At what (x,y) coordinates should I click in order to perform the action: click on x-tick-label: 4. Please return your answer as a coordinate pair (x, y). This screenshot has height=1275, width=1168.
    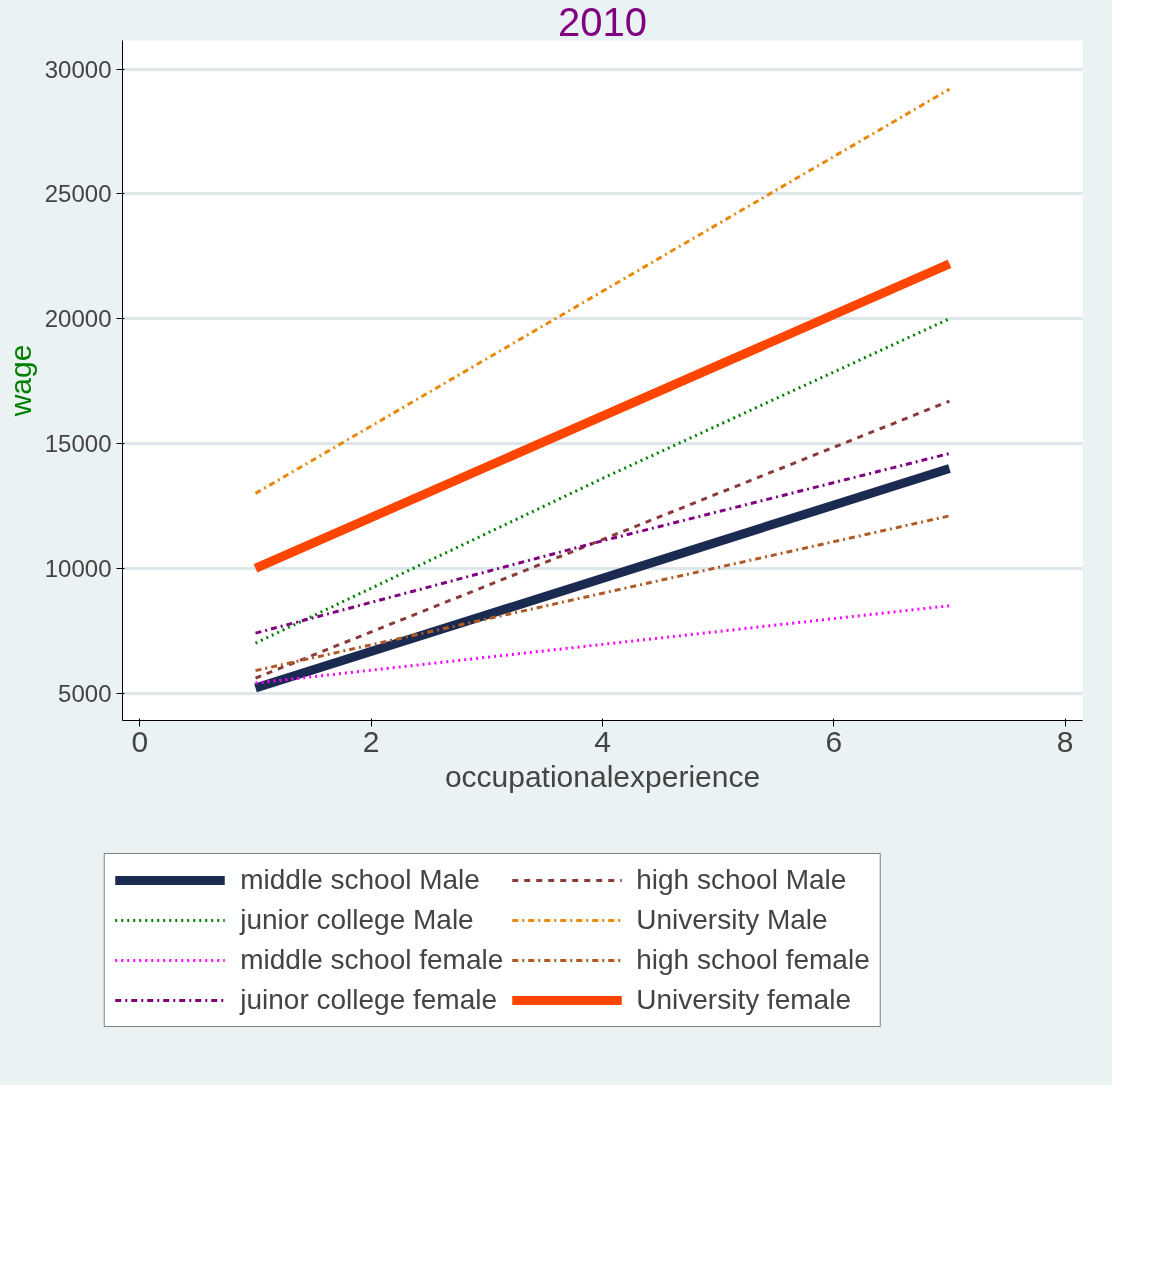
    Looking at the image, I should click on (602, 741).